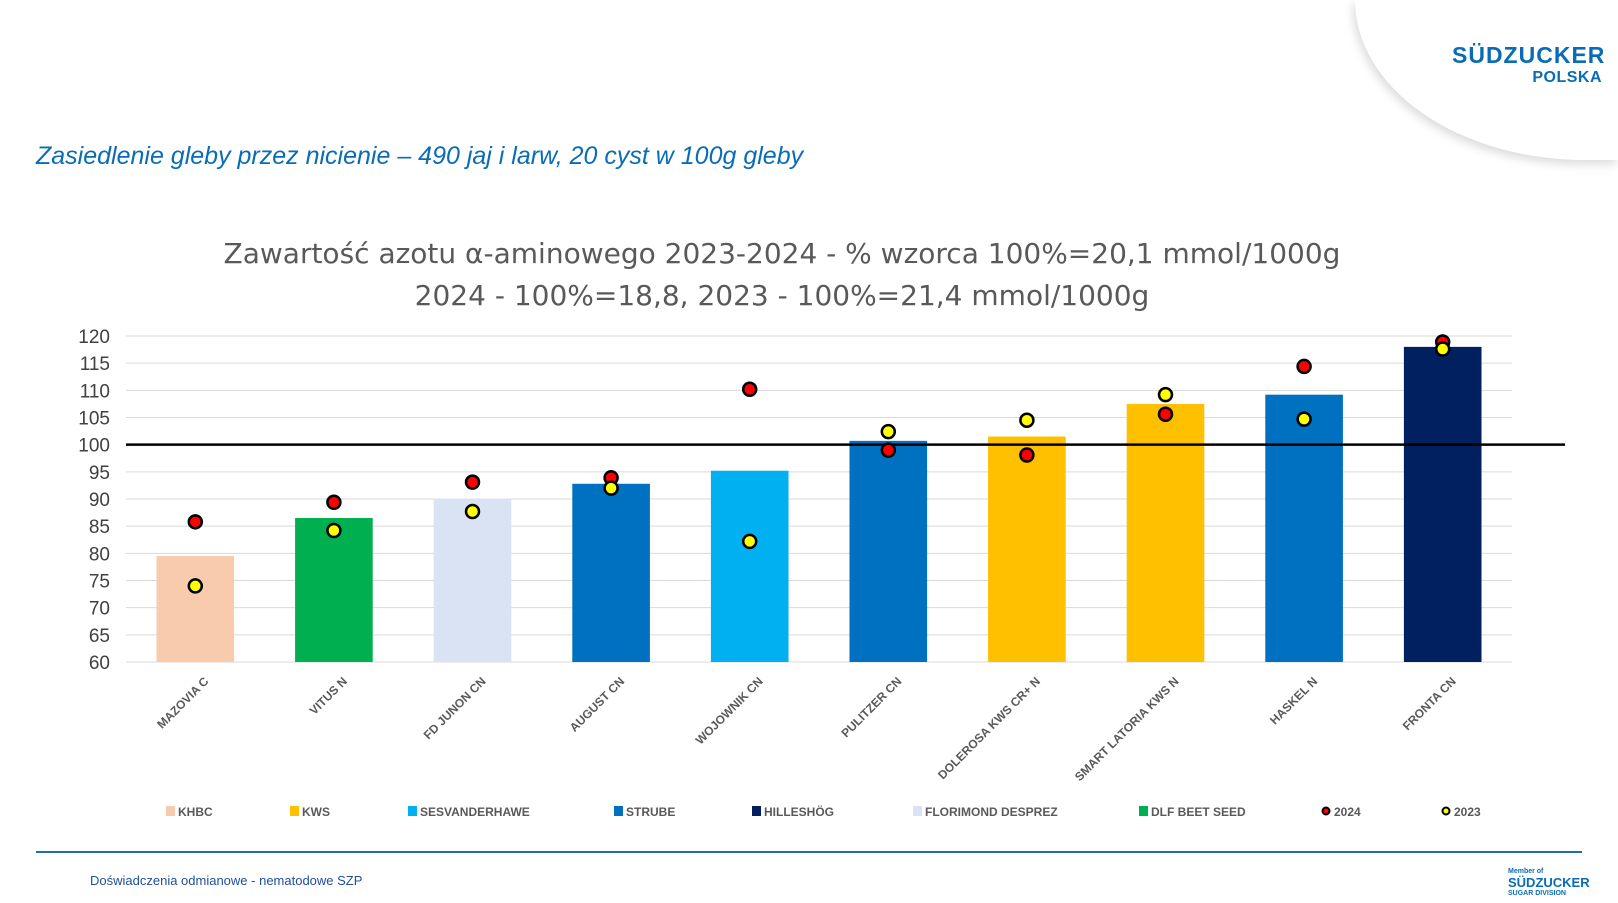 Image resolution: width=1618 pixels, height=903 pixels. What do you see at coordinates (99, 554) in the screenshot?
I see `y-tick-label: 80` at bounding box center [99, 554].